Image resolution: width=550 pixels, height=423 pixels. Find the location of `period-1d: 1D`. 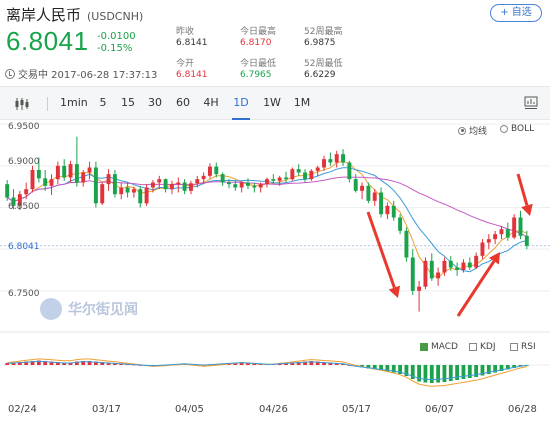

period-1d: 1D is located at coordinates (241, 108).